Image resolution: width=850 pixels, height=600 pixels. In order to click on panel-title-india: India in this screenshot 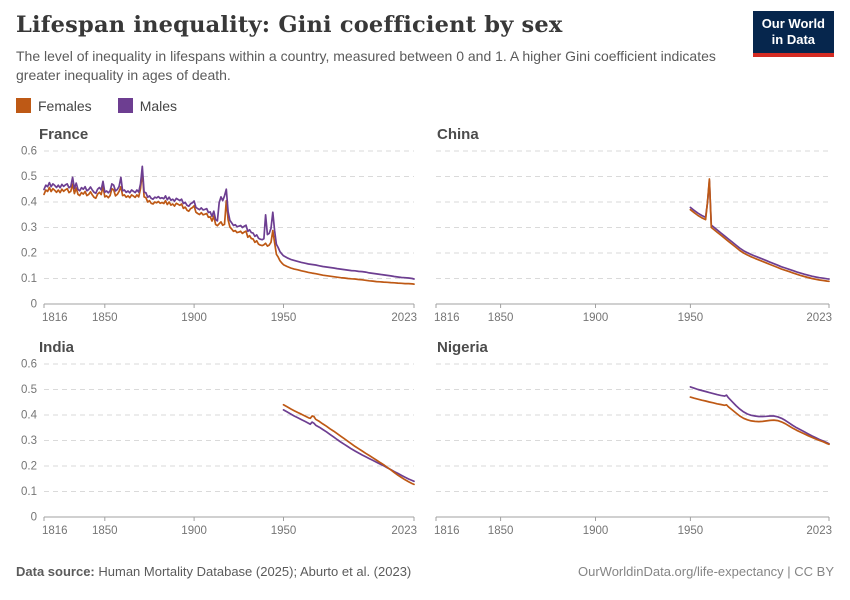, I will do `click(57, 347)`.